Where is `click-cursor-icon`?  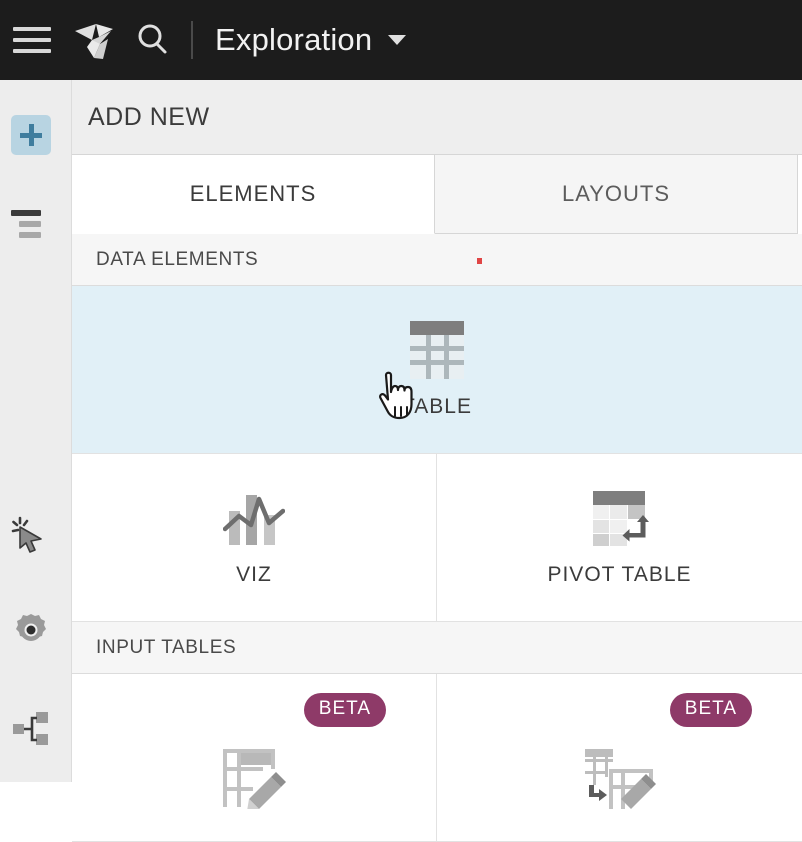
click-cursor-icon is located at coordinates (26, 534).